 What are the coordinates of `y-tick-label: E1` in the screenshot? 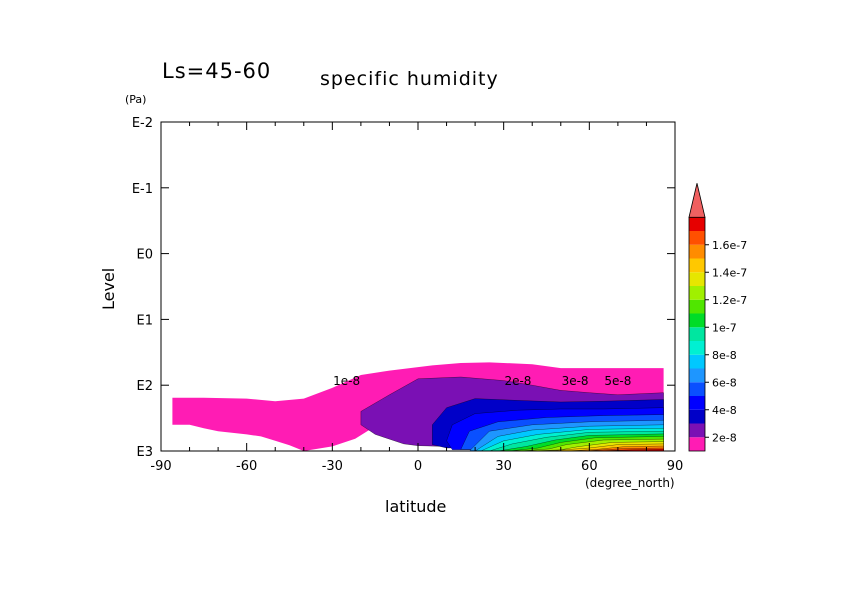 It's located at (145, 320).